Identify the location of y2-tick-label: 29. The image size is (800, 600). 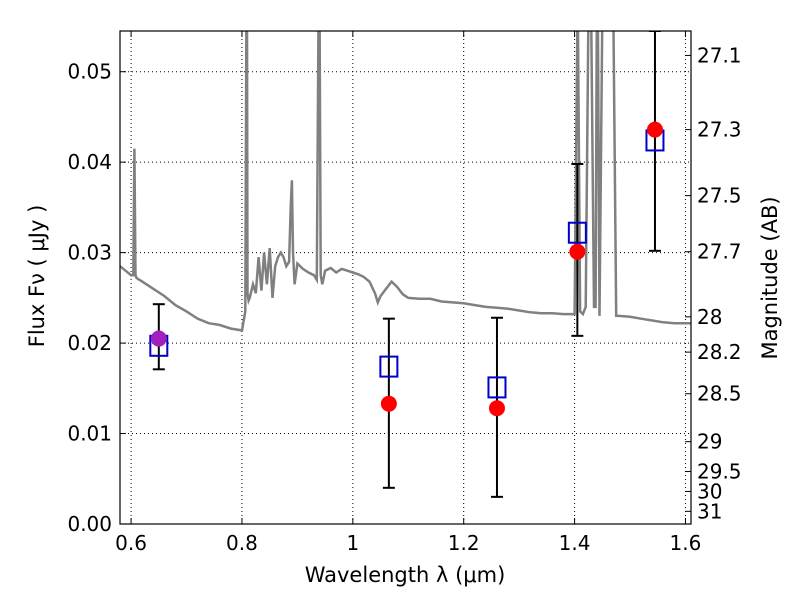
(709, 442).